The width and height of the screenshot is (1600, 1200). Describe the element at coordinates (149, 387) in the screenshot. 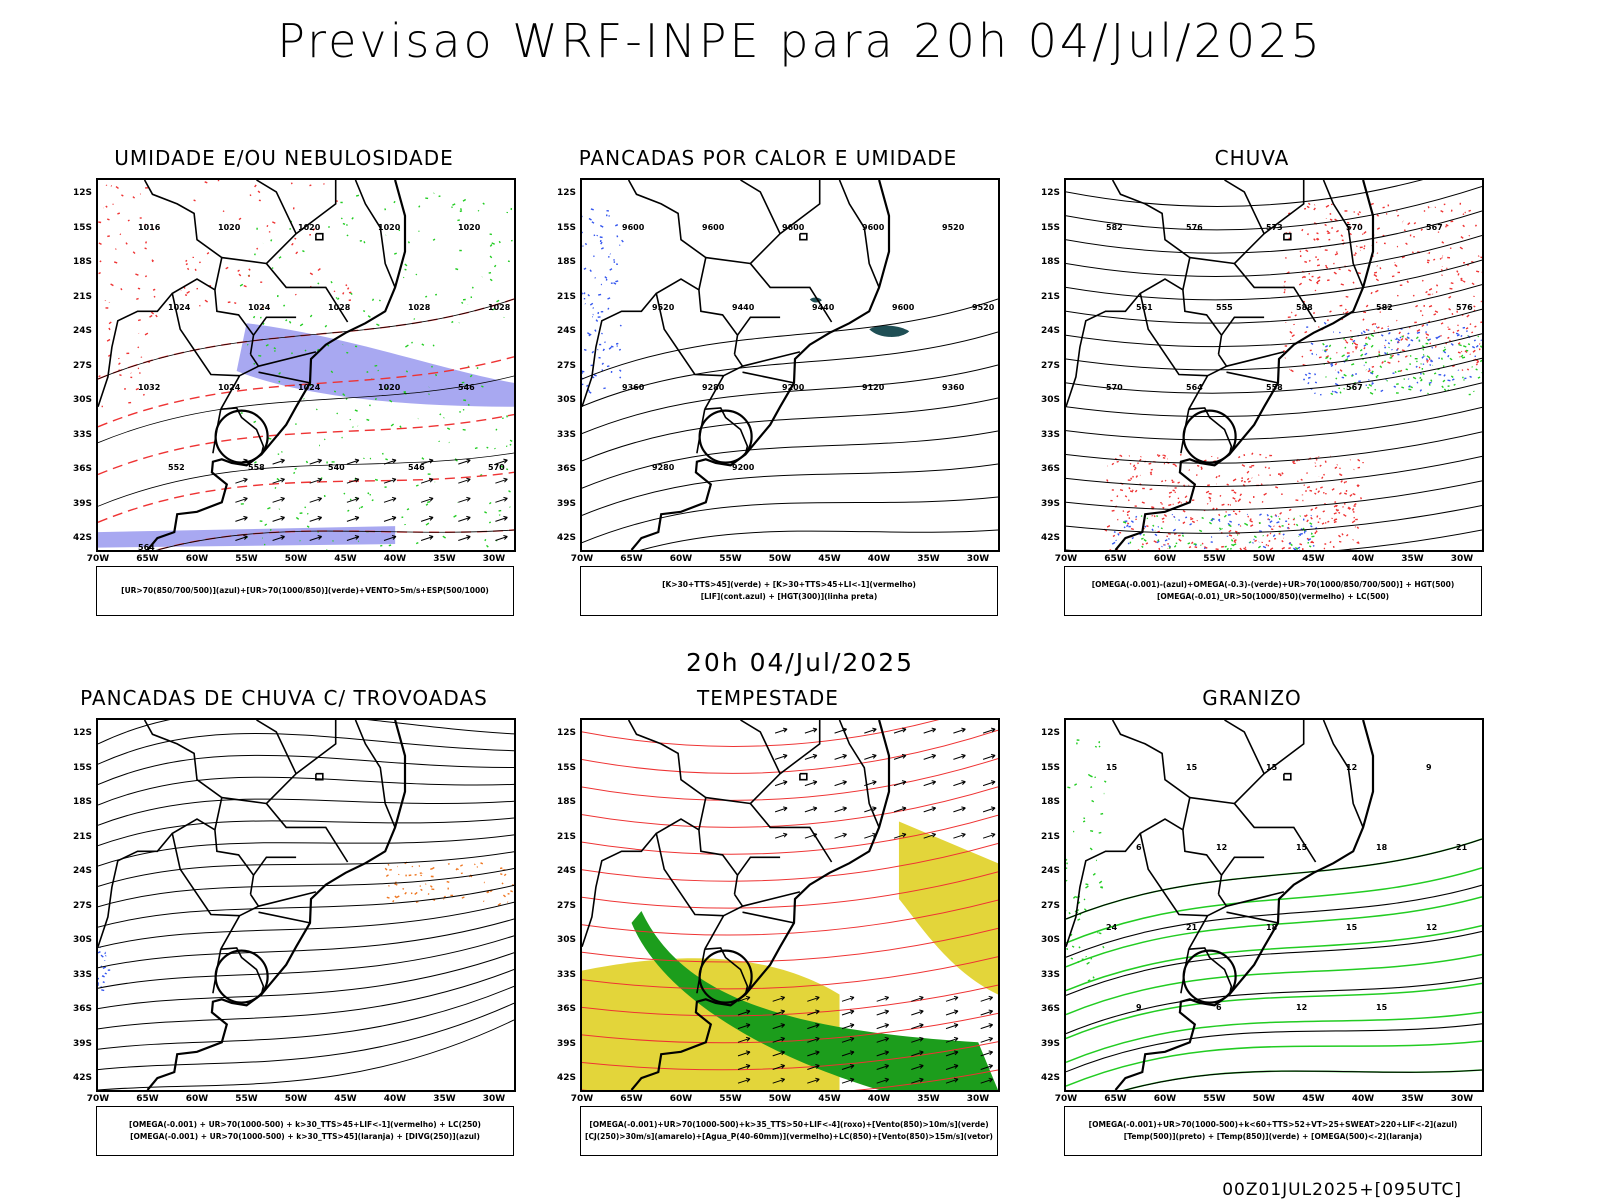

I see `contour-label: 1032` at that location.